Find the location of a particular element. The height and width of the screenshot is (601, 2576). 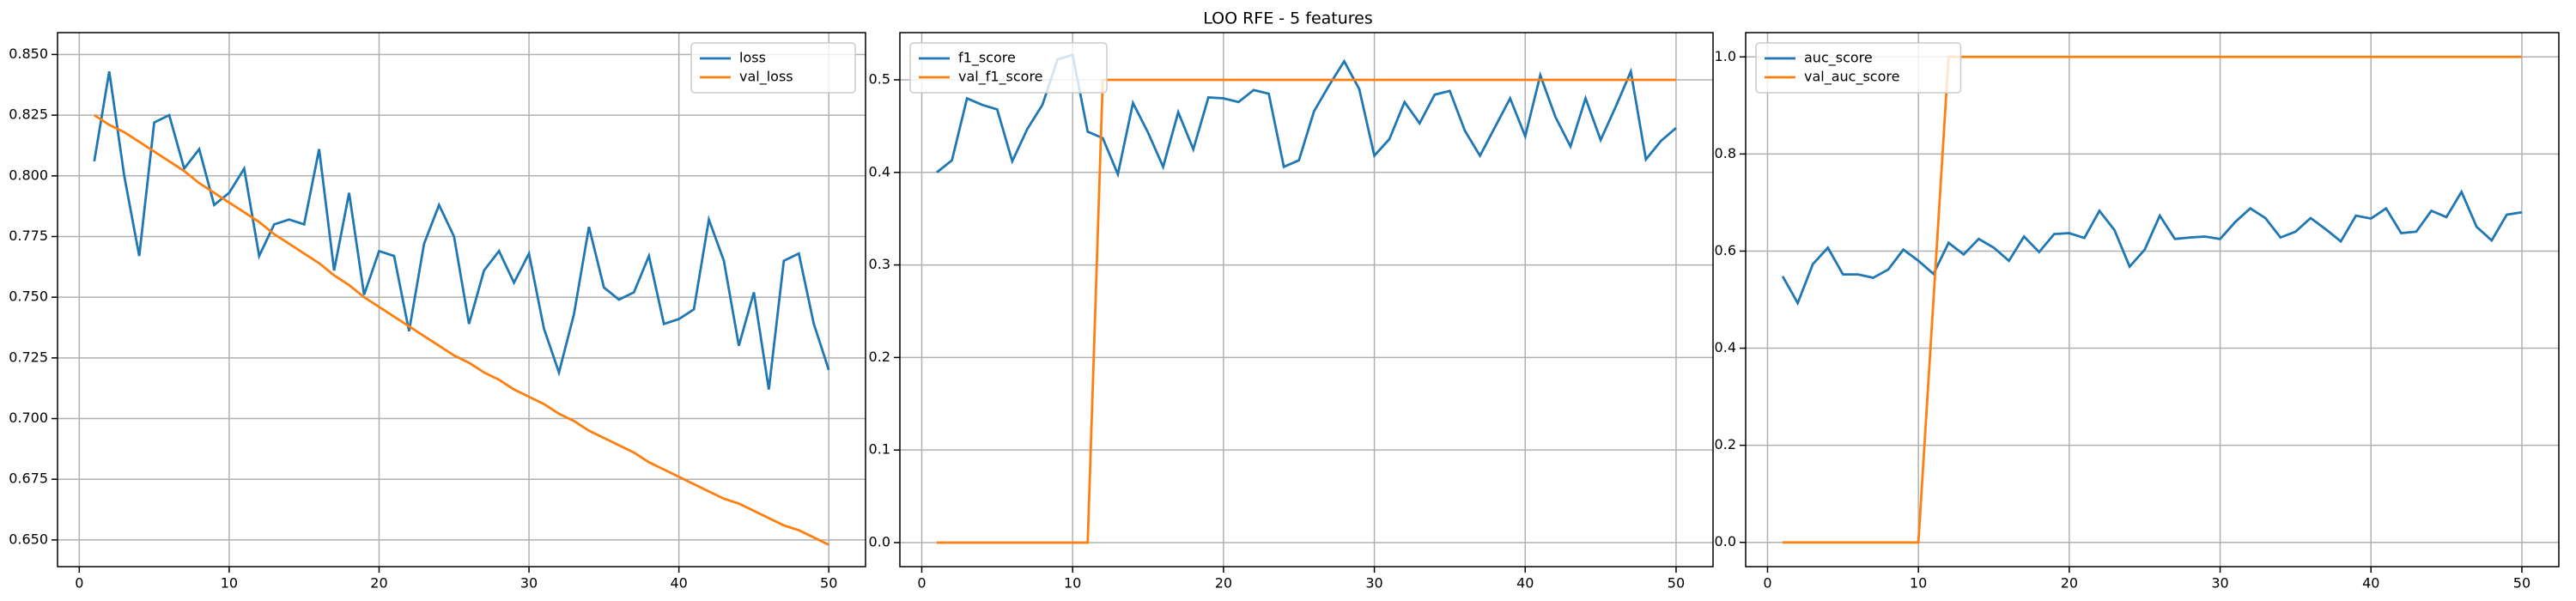

y-tick-label: 0.850 is located at coordinates (28, 54).